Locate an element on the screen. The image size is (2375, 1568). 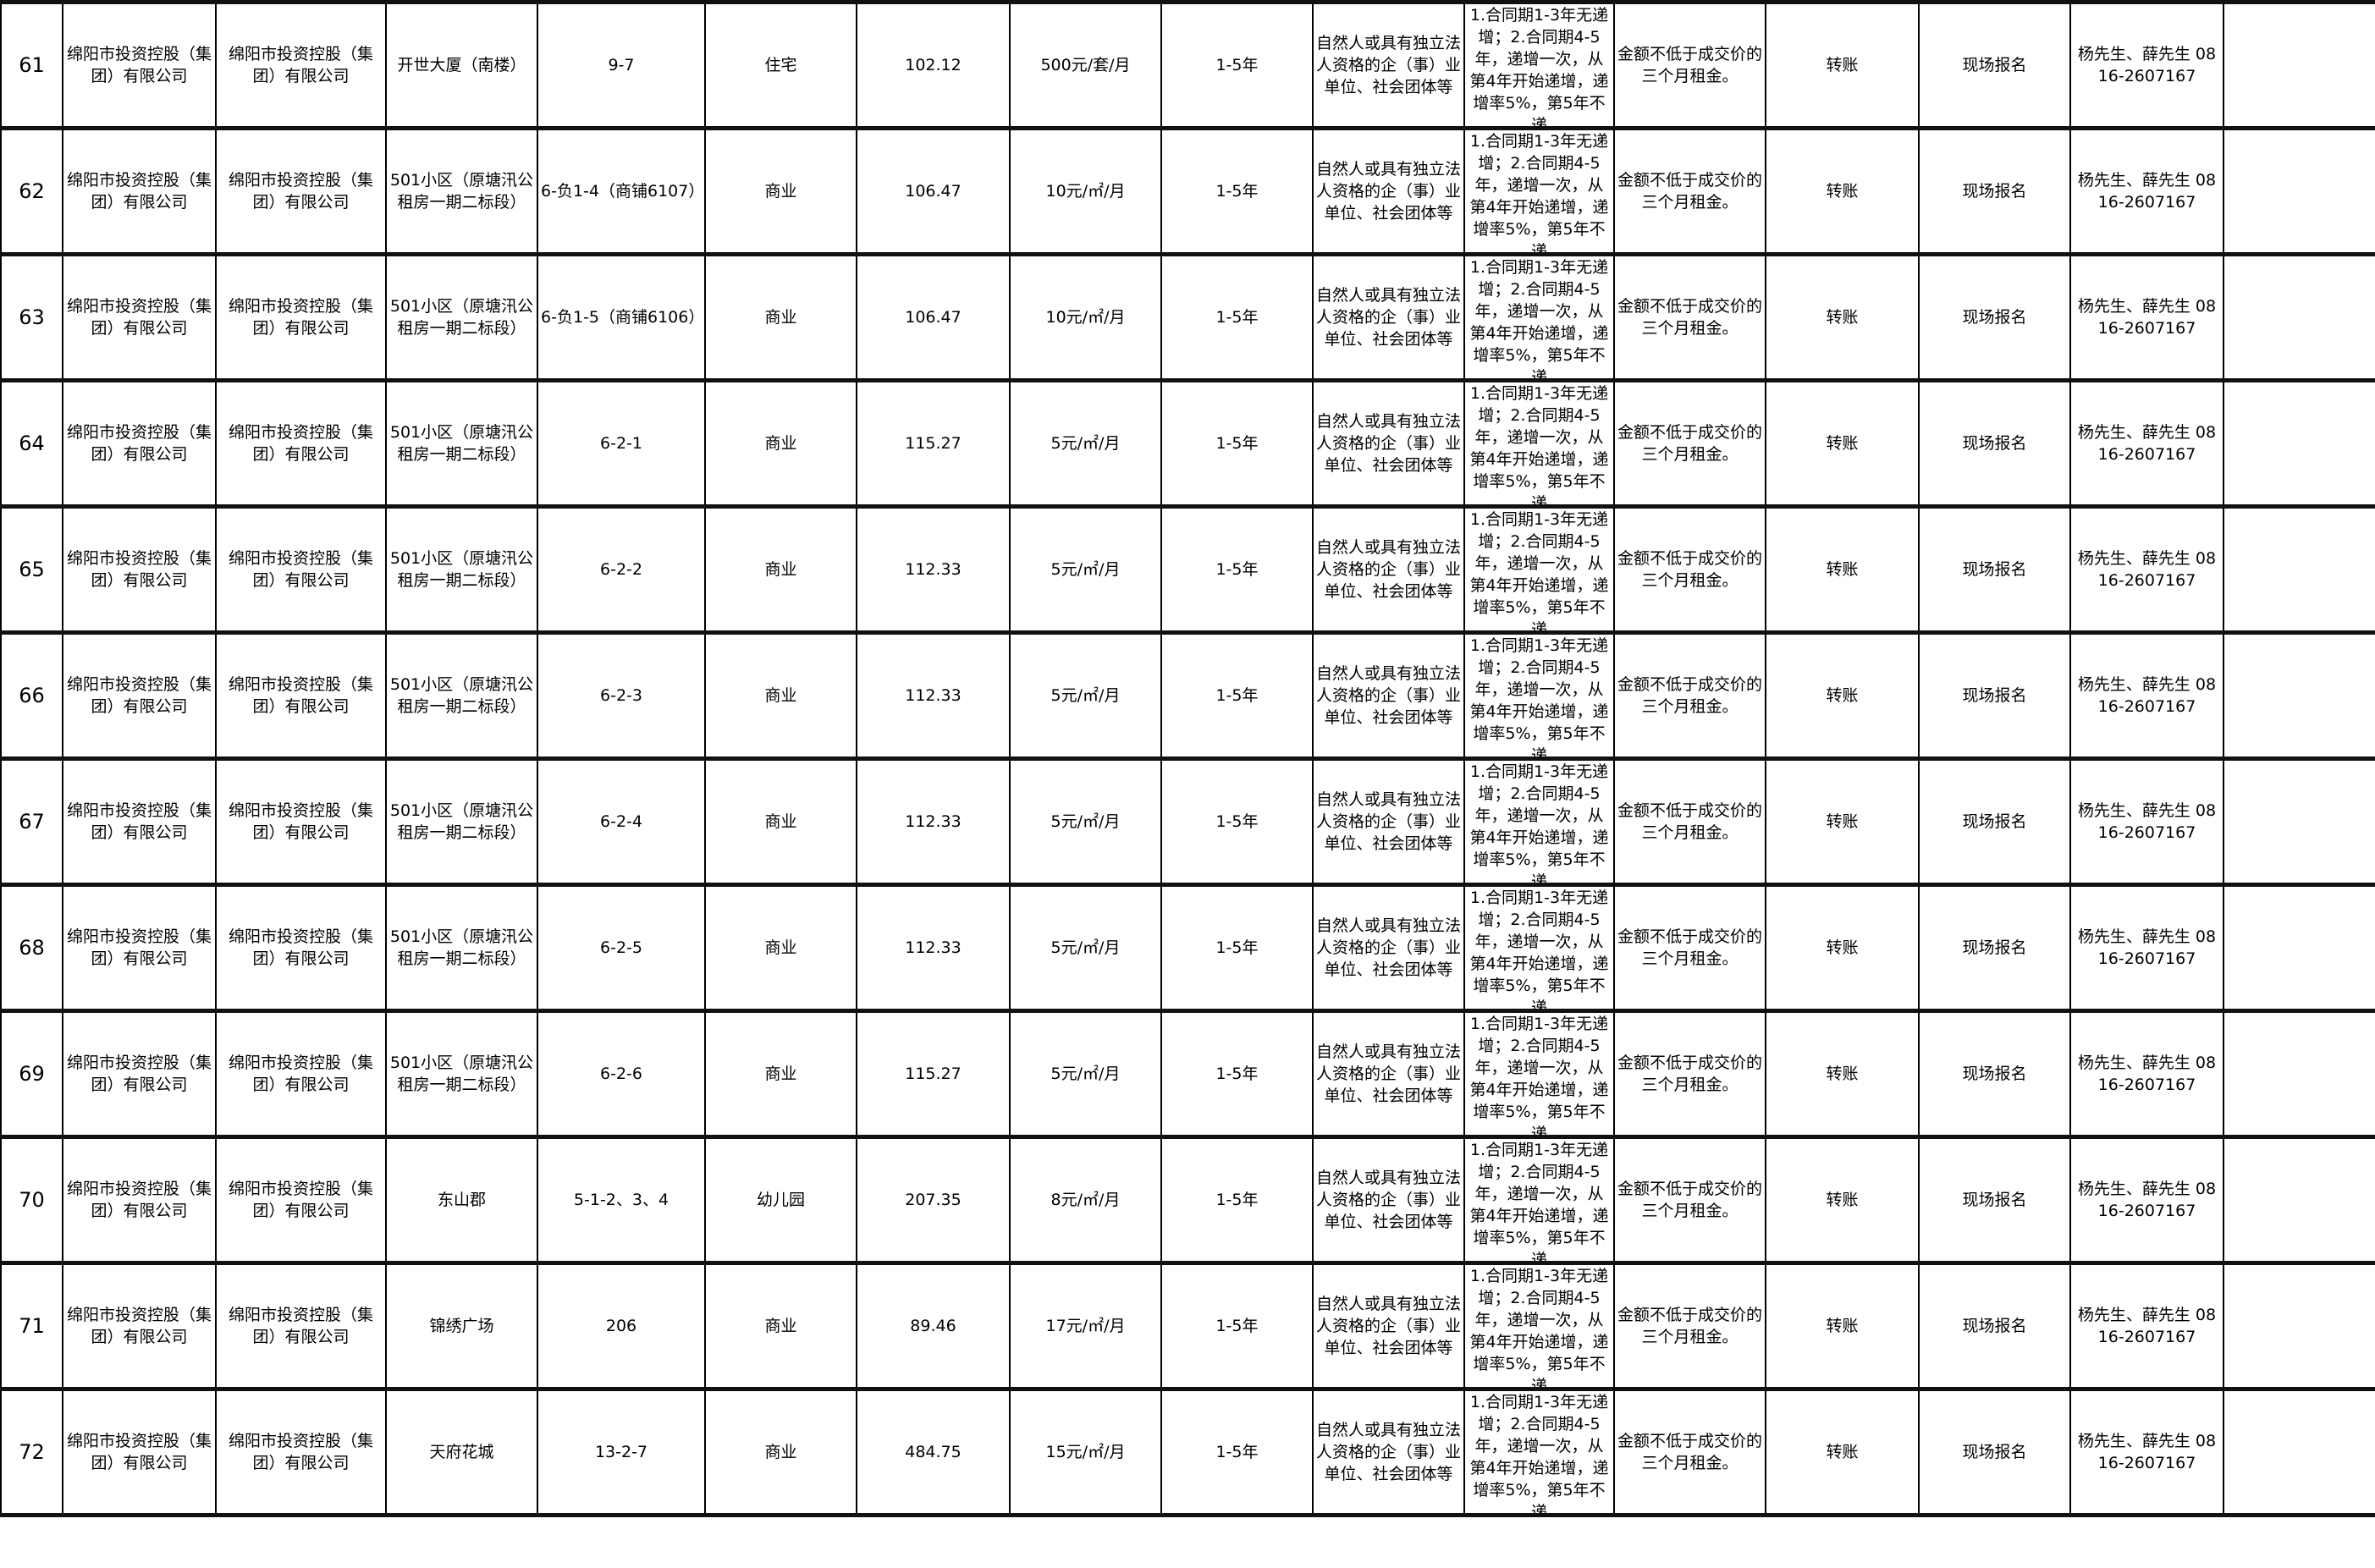
row-number-text: 62 is located at coordinates (32, 191).